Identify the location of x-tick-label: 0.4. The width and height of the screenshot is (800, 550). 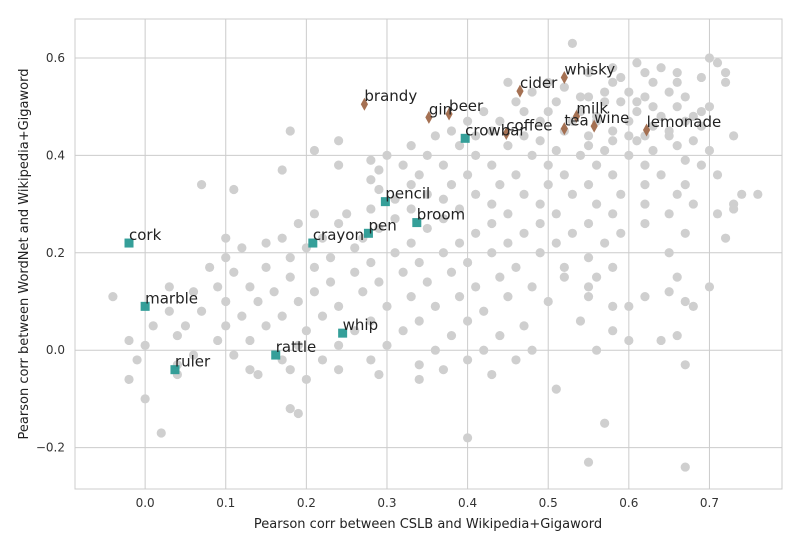
(467, 503).